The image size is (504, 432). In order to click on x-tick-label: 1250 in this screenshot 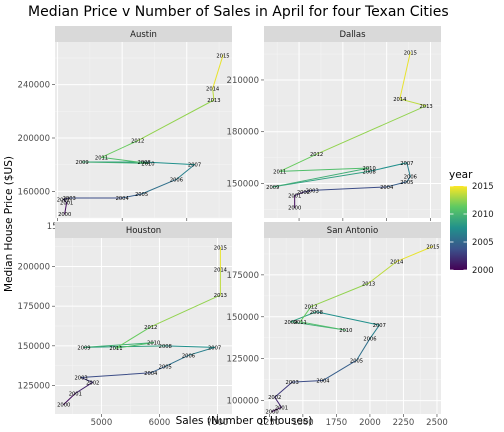, I will do `click(270, 423)`.